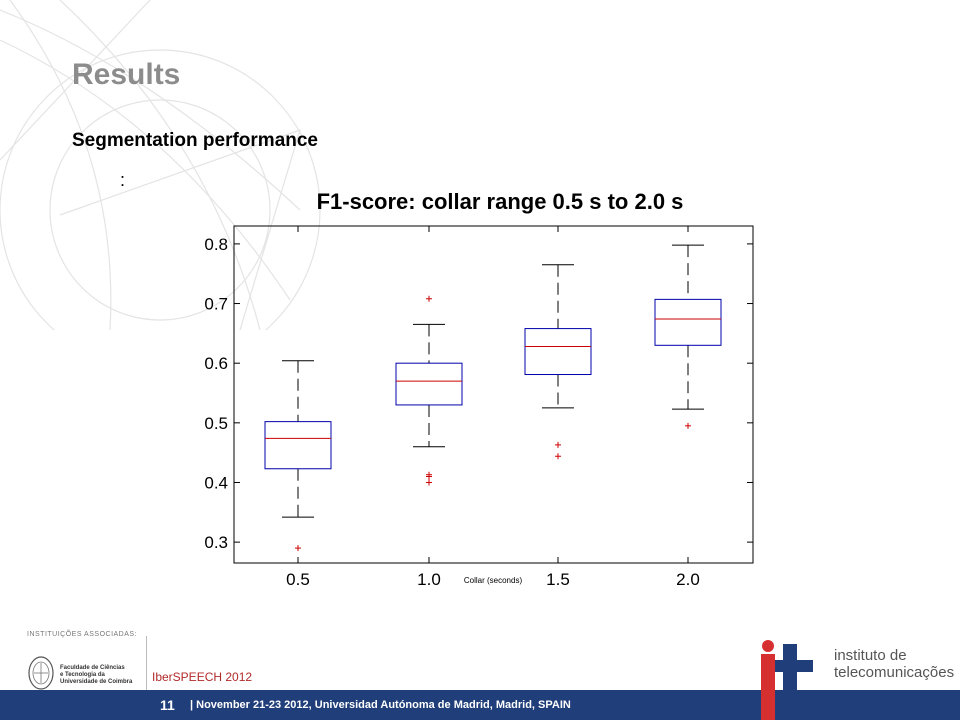  I want to click on x-tick-label: 1.0, so click(429, 579).